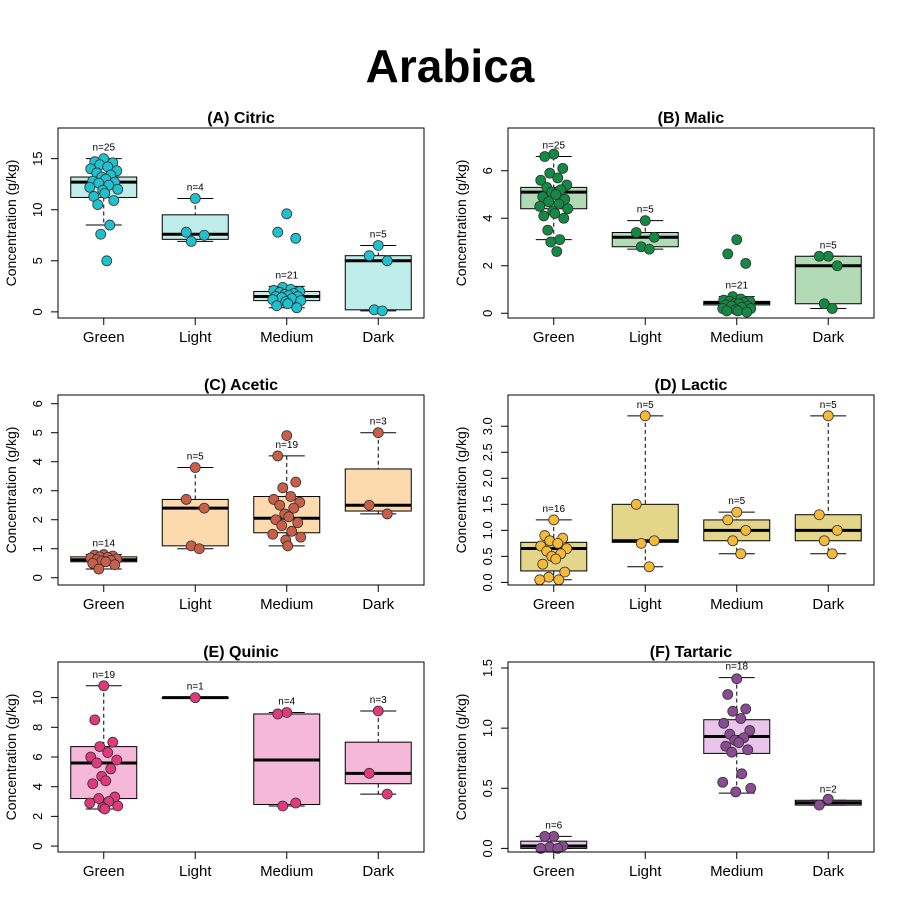 This screenshot has width=900, height=900. Describe the element at coordinates (450, 66) in the screenshot. I see `main-title: Arabica` at that location.